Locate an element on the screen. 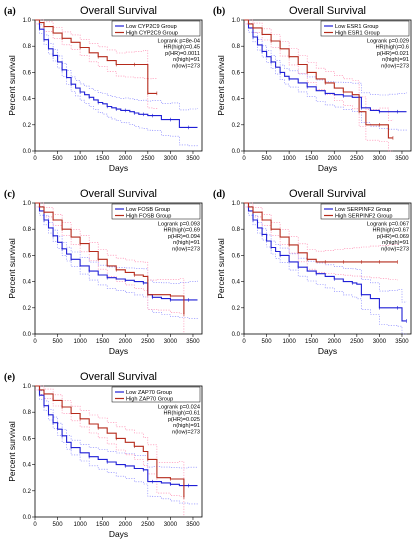 The image size is (418, 550). stat-line: Logrank p=0.029 is located at coordinates (388, 42).